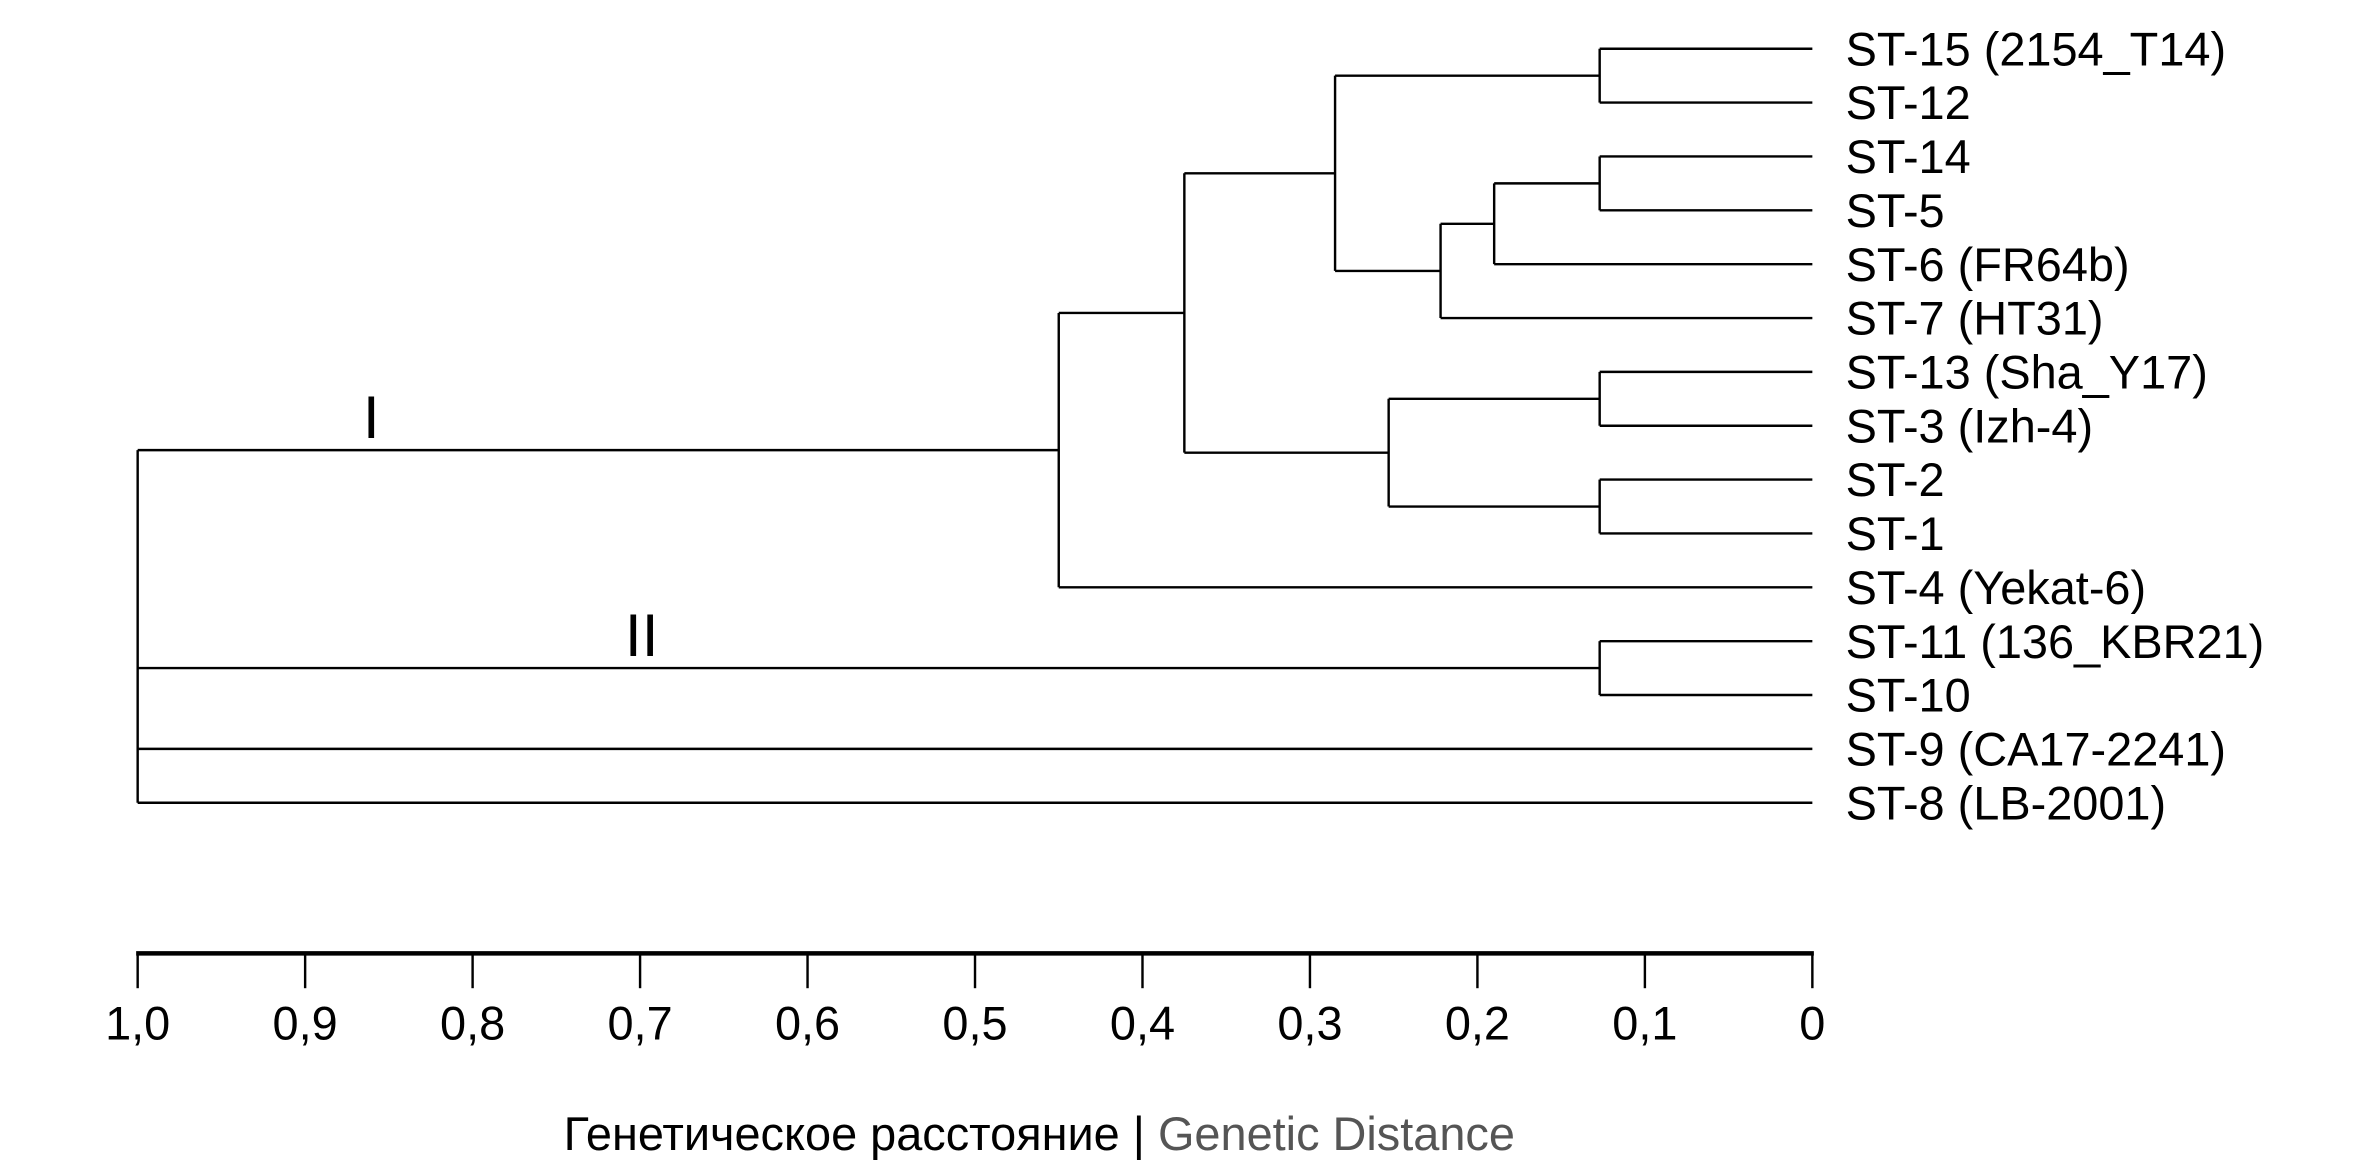  What do you see at coordinates (1142, 1024) in the screenshot?
I see `axis-tick-label: 0,4` at bounding box center [1142, 1024].